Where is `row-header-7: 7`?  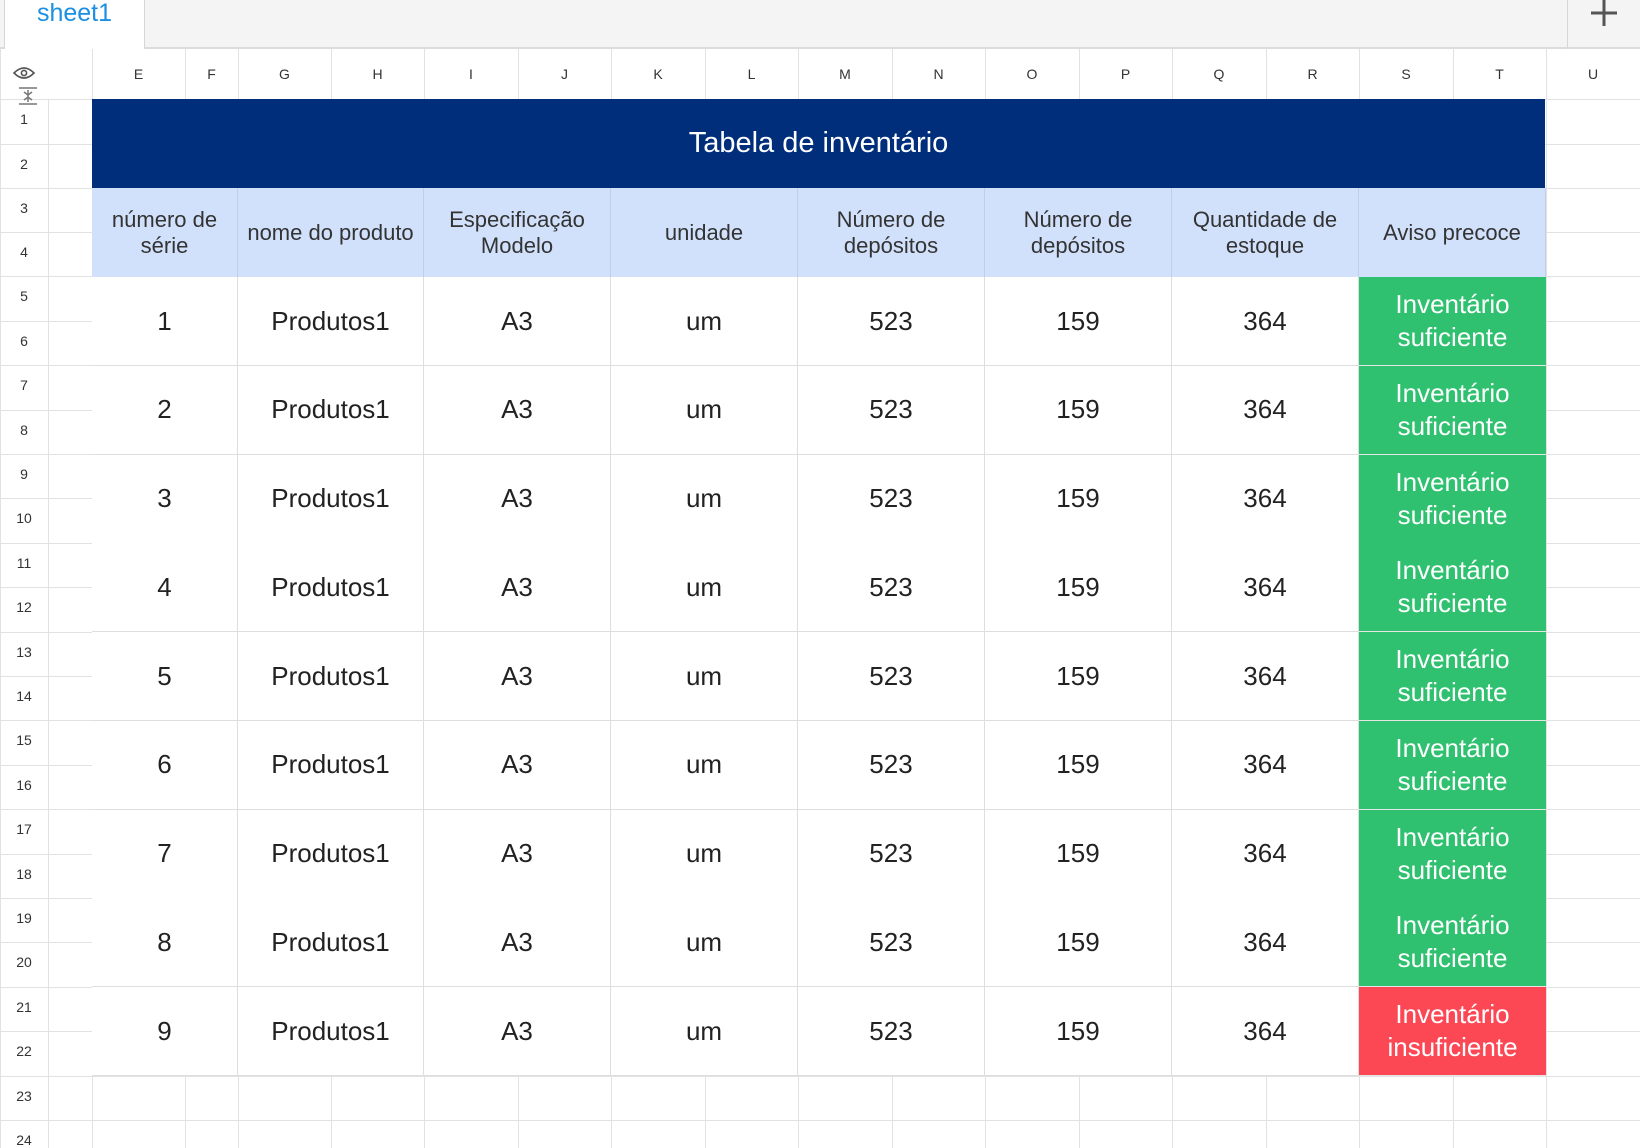
row-header-7: 7 is located at coordinates (24, 385).